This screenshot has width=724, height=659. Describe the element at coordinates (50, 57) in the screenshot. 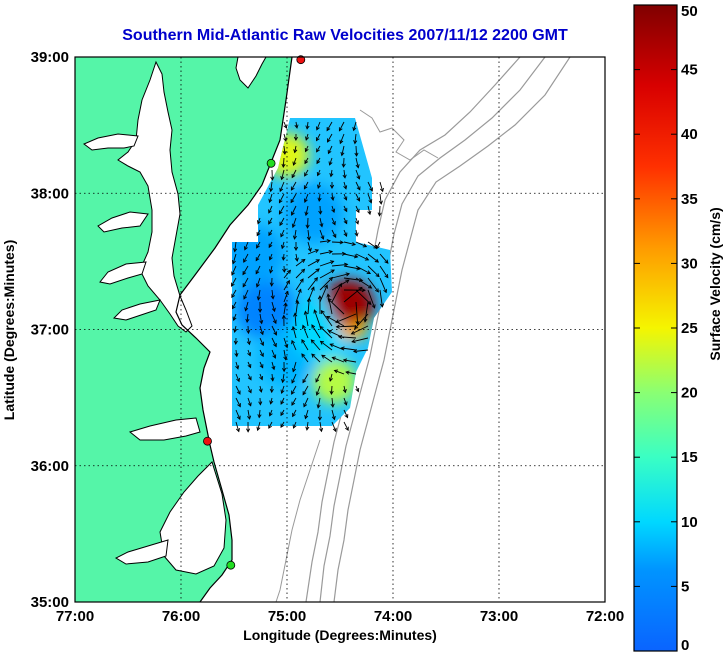

I see `lat-tick-0: 39:00` at that location.